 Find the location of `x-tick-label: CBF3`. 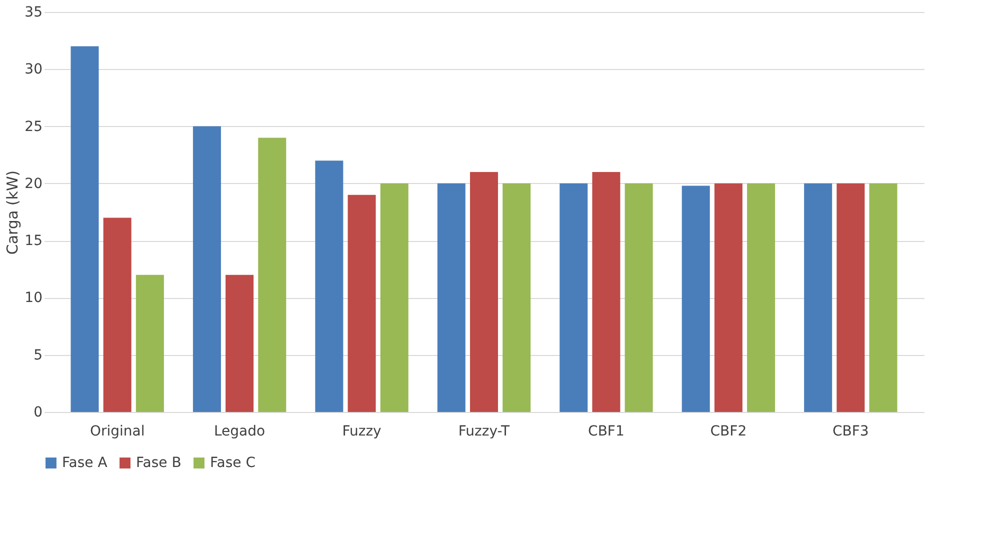

x-tick-label: CBF3 is located at coordinates (850, 432).